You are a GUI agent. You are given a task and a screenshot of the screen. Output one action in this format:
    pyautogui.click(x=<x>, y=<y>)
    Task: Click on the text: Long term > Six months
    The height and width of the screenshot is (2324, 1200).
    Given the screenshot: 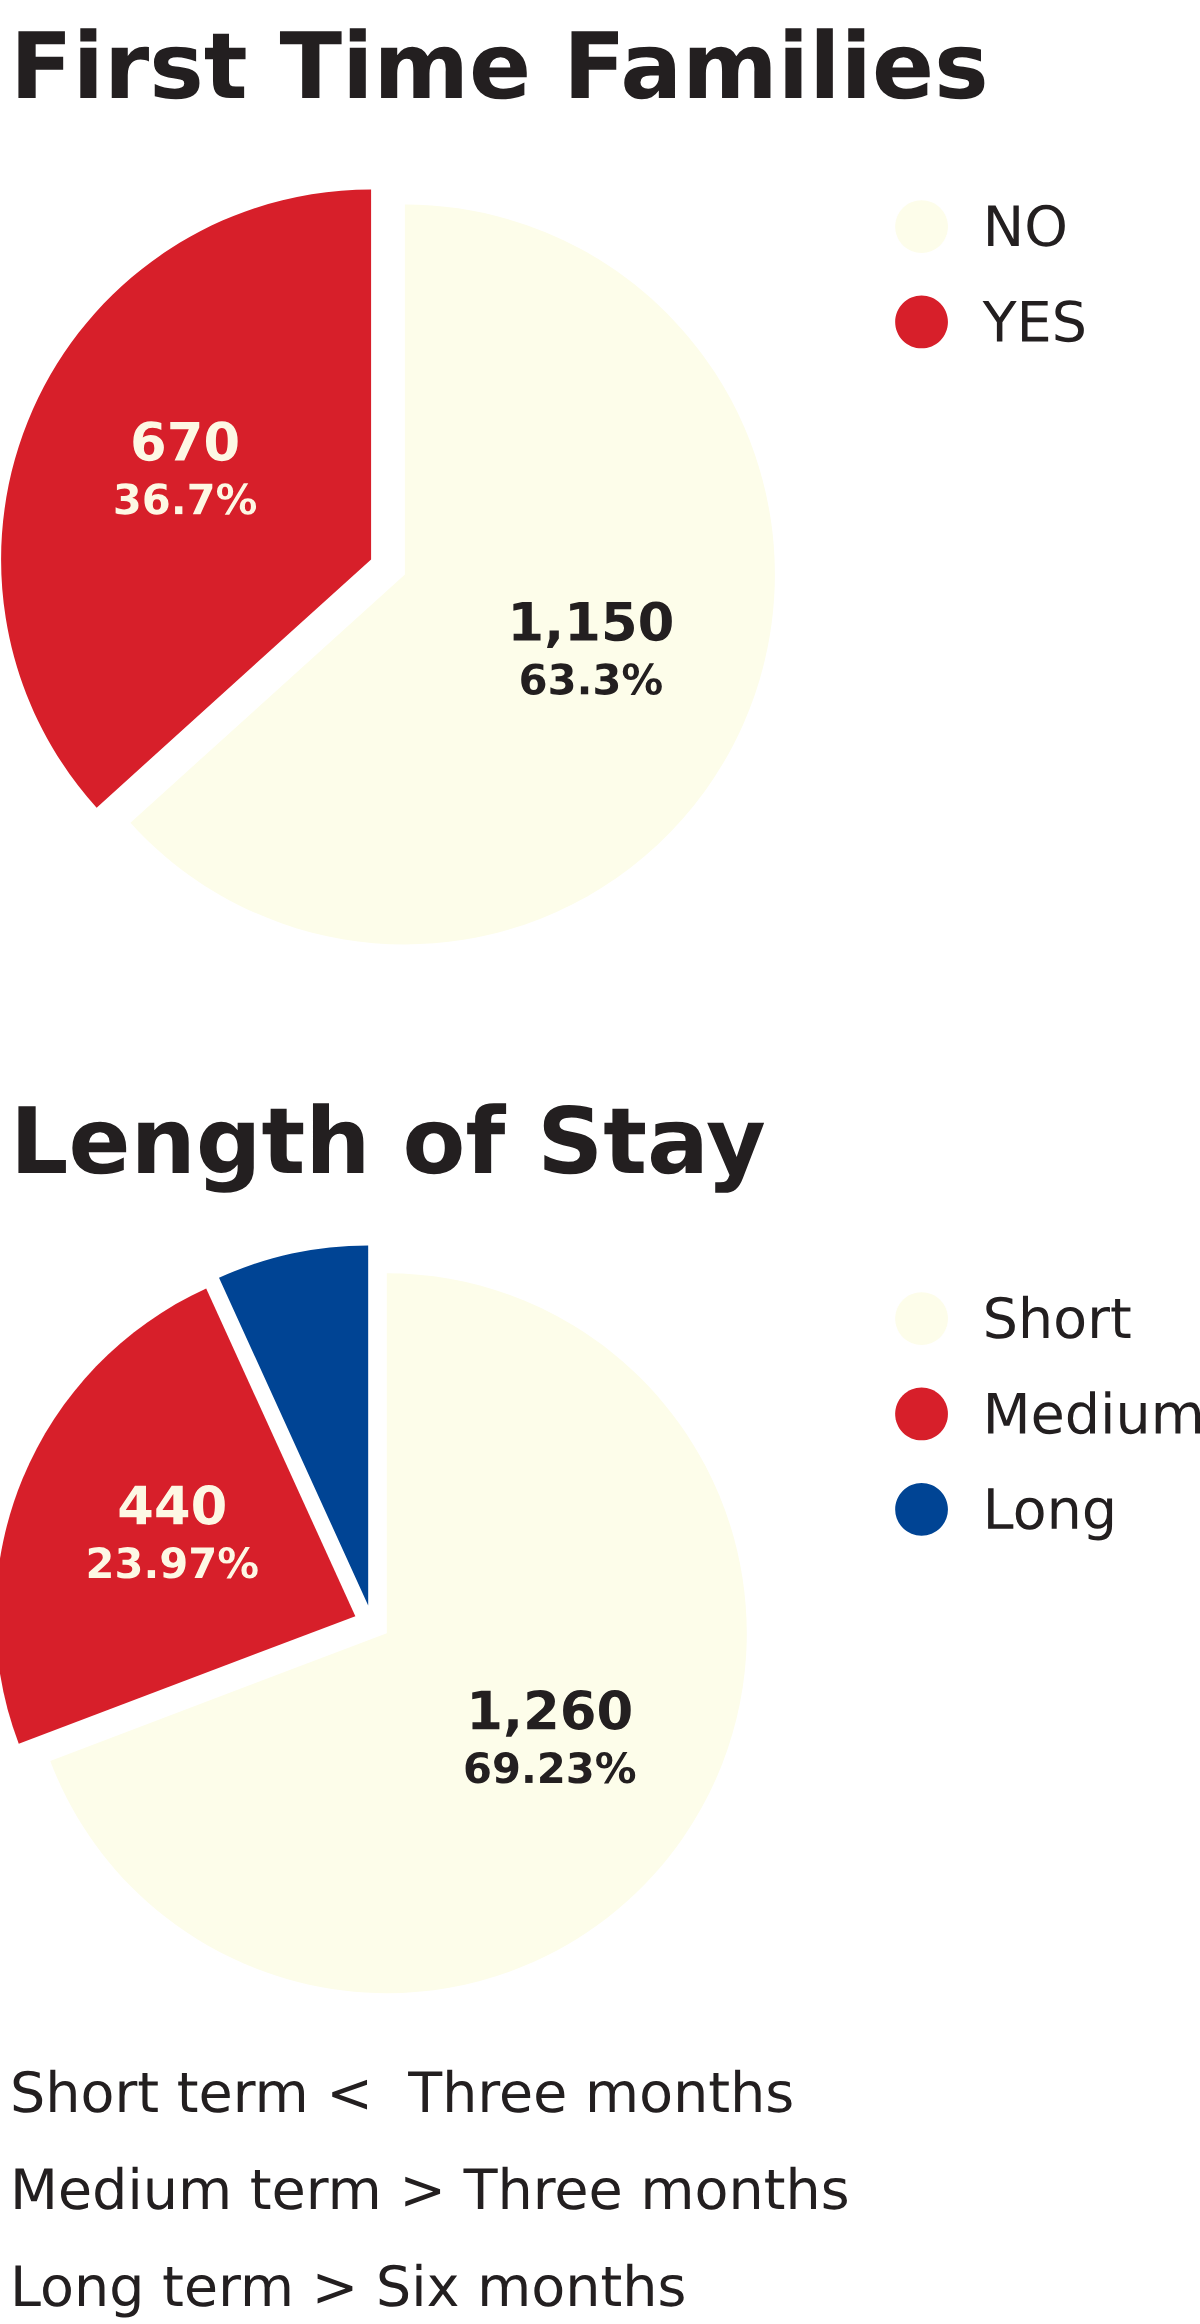 What is the action you would take?
    pyautogui.click(x=349, y=2290)
    